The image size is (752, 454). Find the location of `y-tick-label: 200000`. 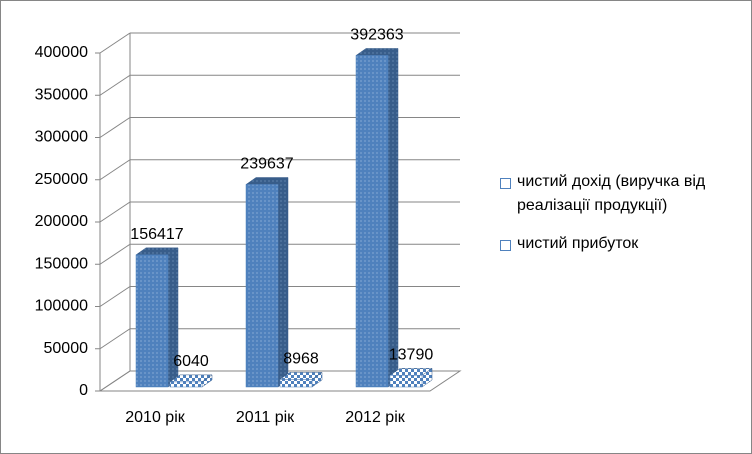

y-tick-label: 200000 is located at coordinates (61, 221).